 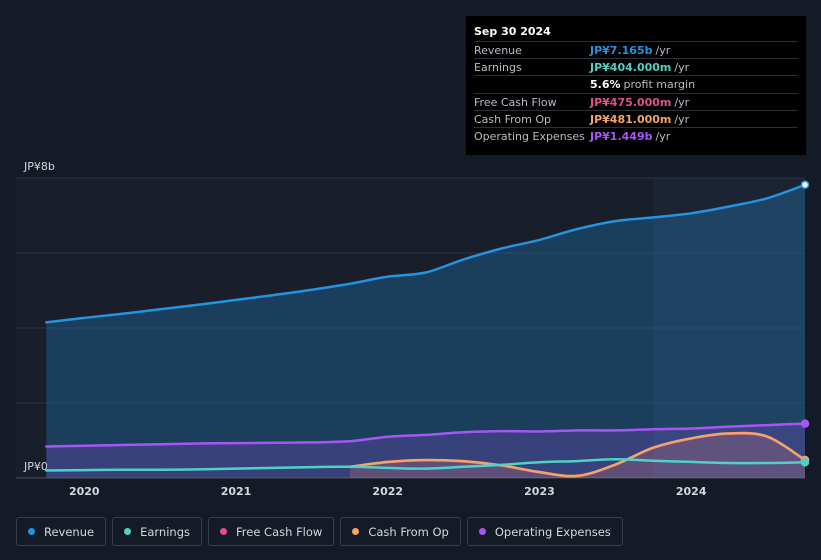 I want to click on x-tick-label: 2020, so click(x=84, y=491).